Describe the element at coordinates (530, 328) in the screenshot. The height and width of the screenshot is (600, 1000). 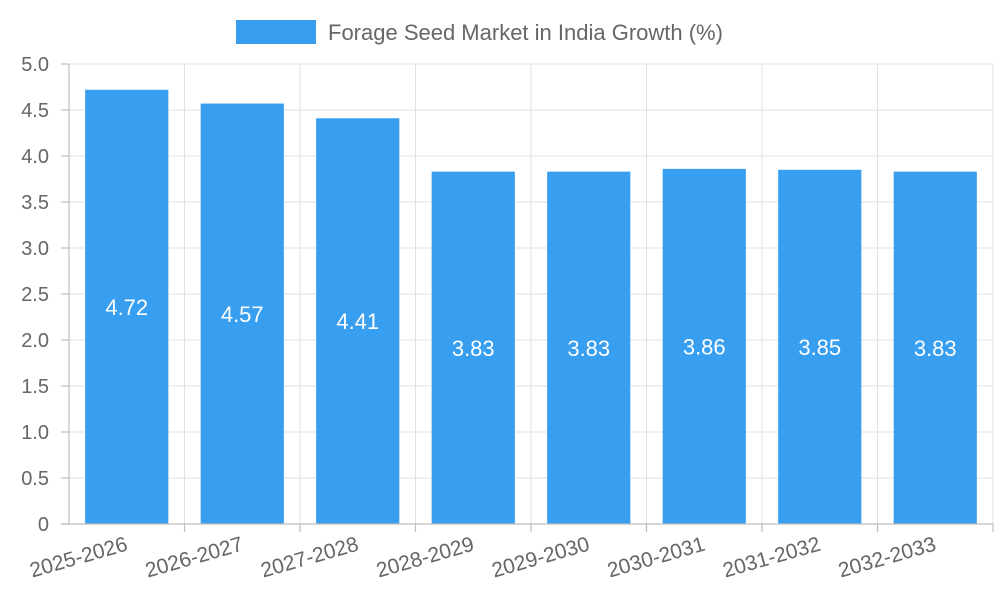
I see `bar-value-labels: 4.72 4.57 4.41 3.83 3.83 3.86 3.85 3.83` at that location.